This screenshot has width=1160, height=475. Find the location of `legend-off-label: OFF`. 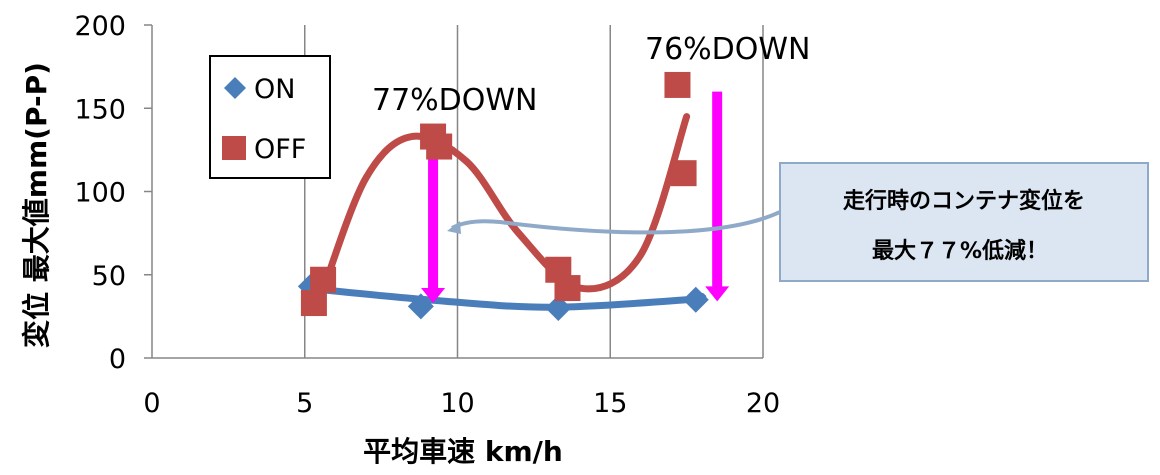

legend-off-label: OFF is located at coordinates (280, 149).